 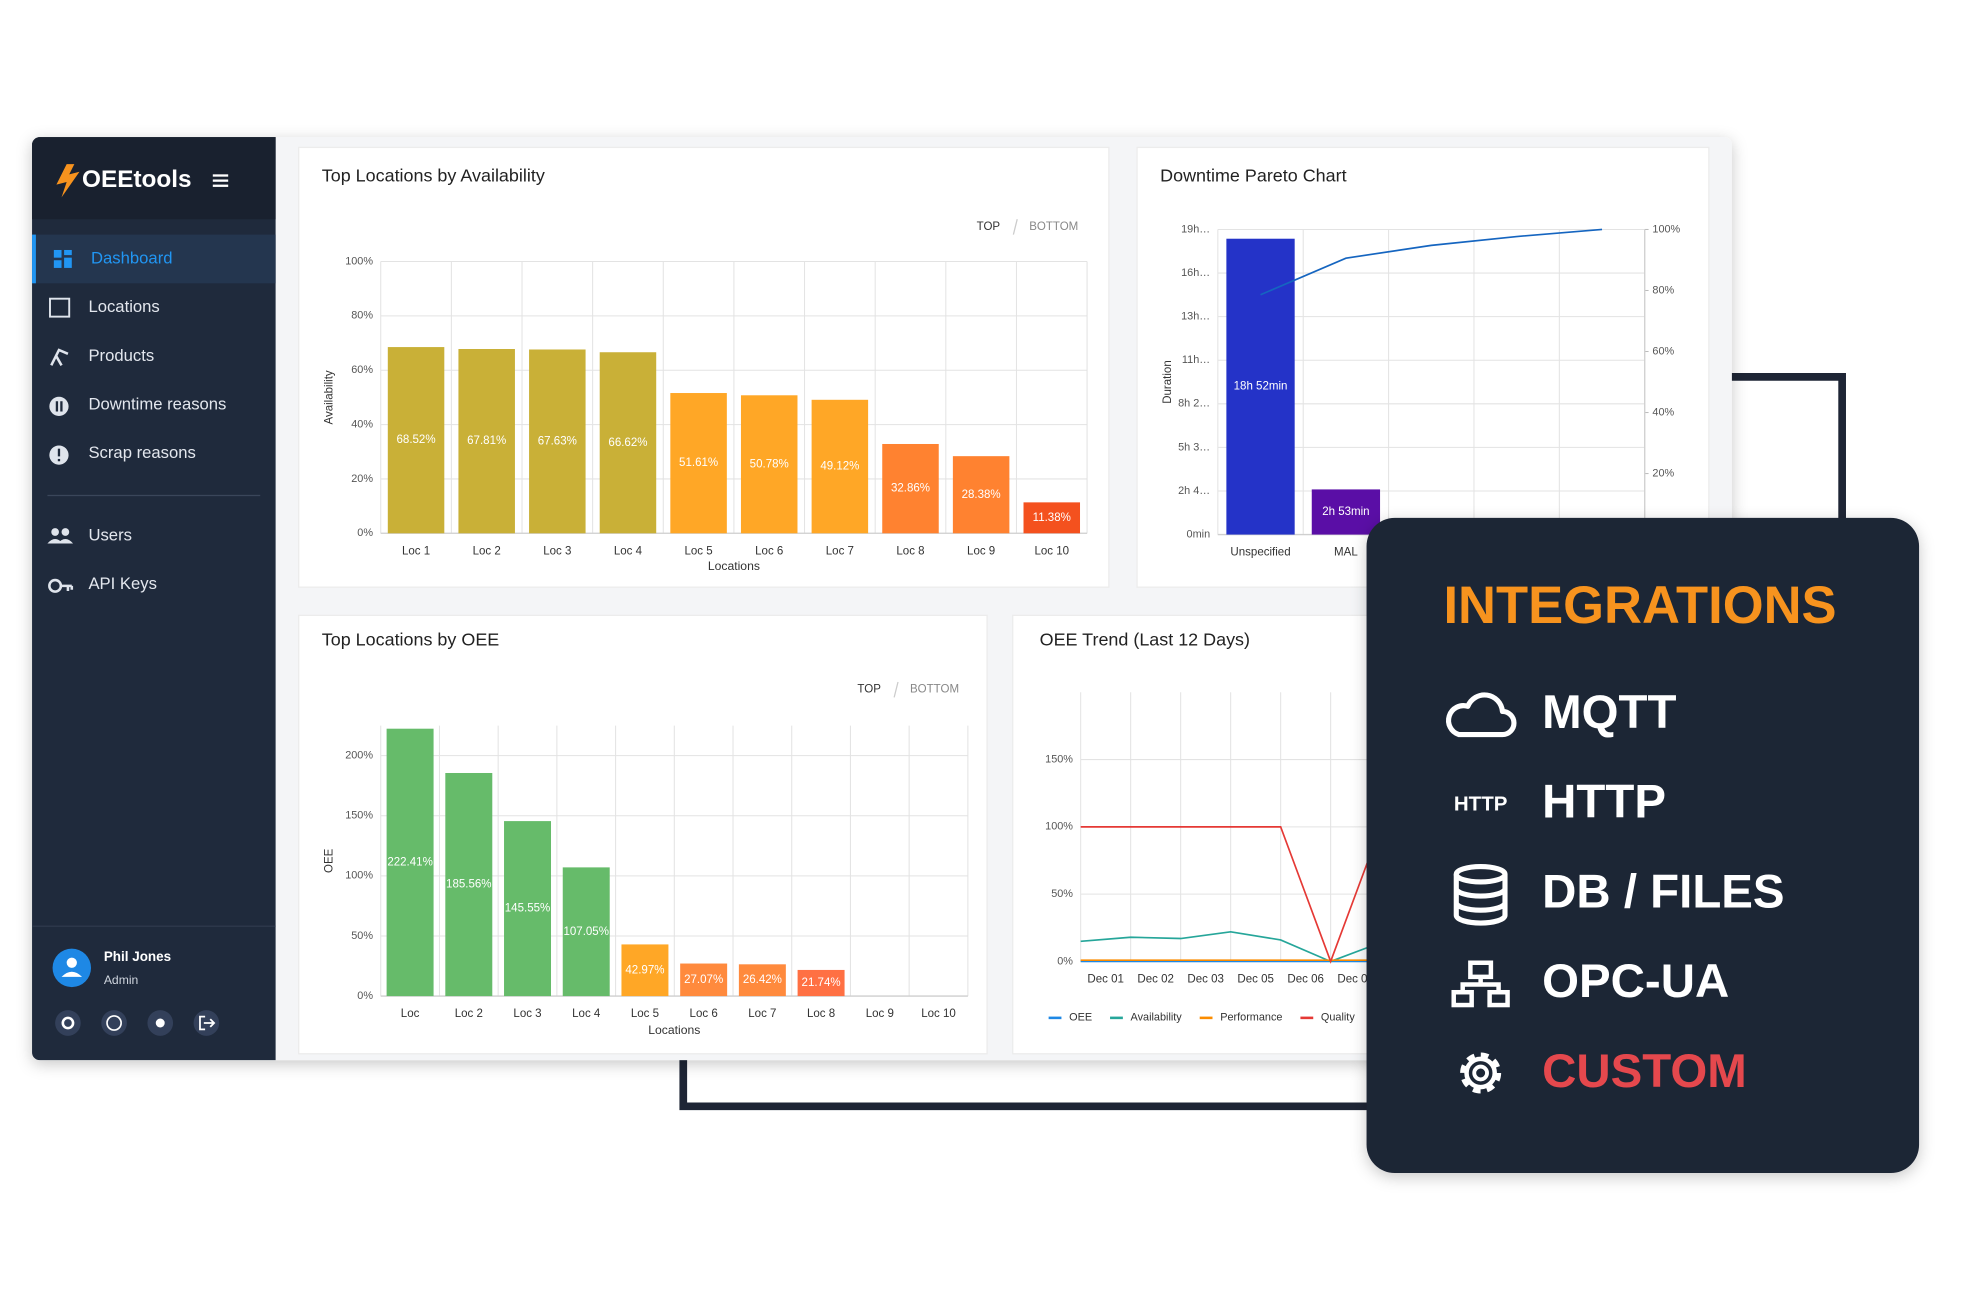 I want to click on y-tick-label: 100%, so click(x=1059, y=827).